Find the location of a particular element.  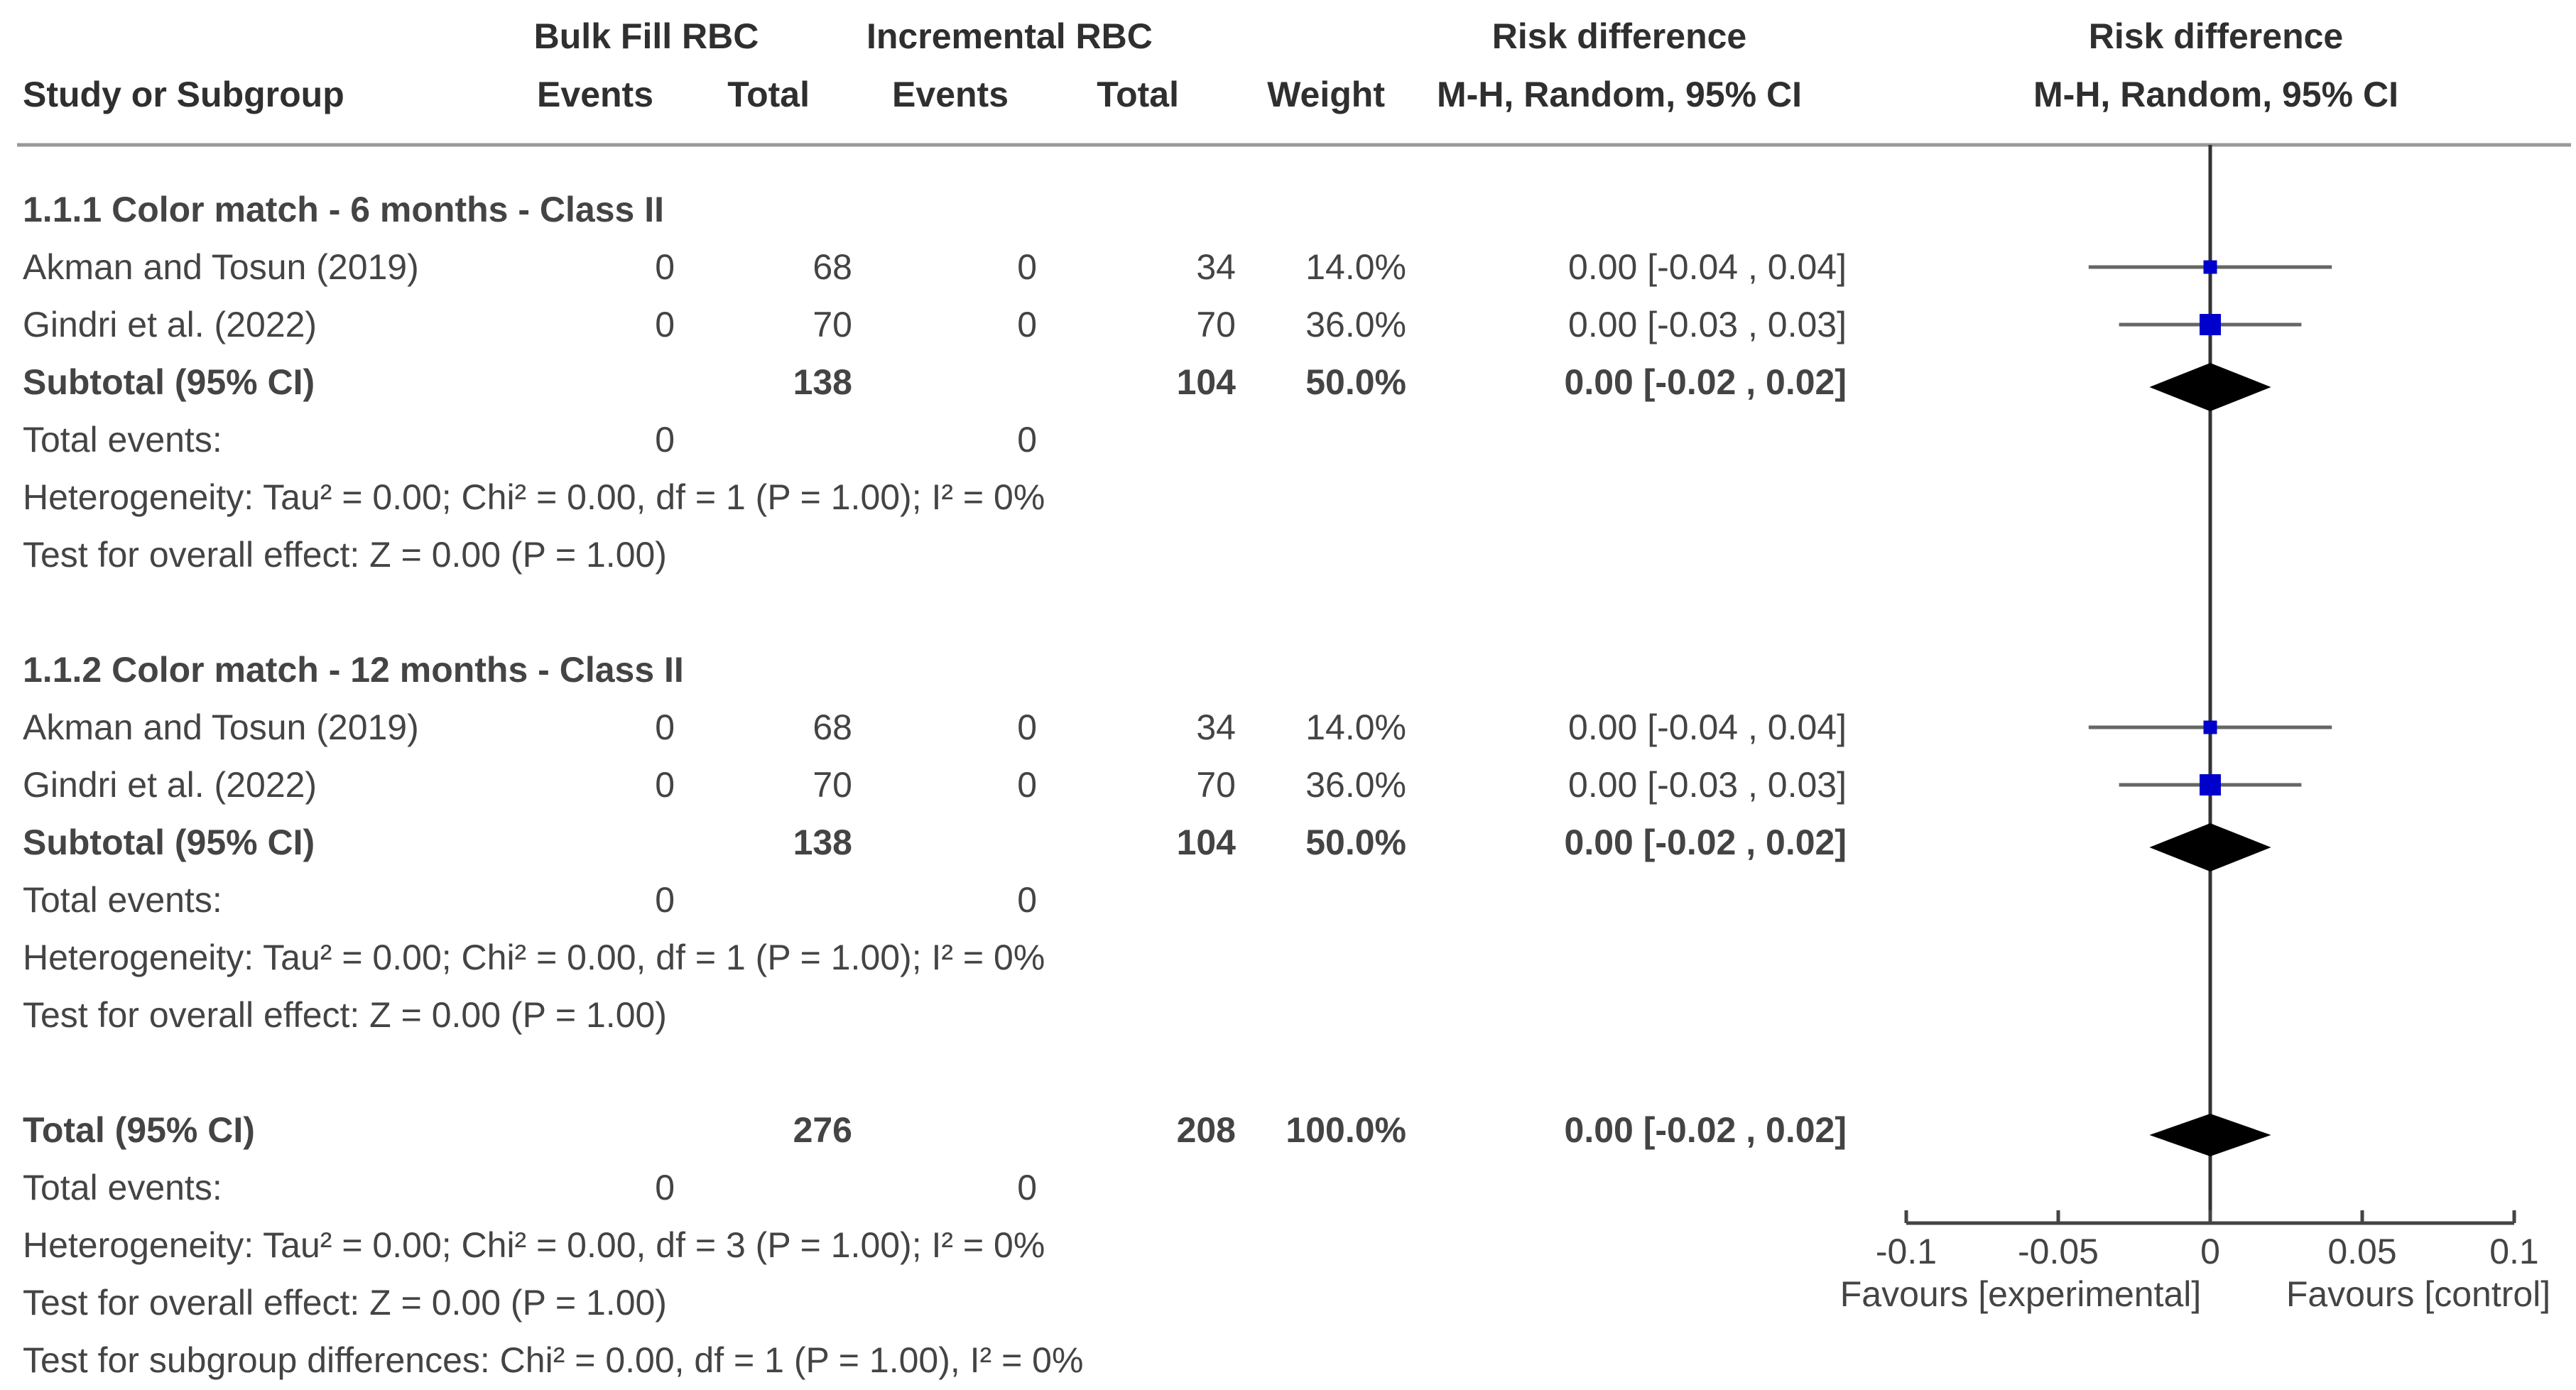

x-axis-tick-label: 0.05 is located at coordinates (2361, 1251).